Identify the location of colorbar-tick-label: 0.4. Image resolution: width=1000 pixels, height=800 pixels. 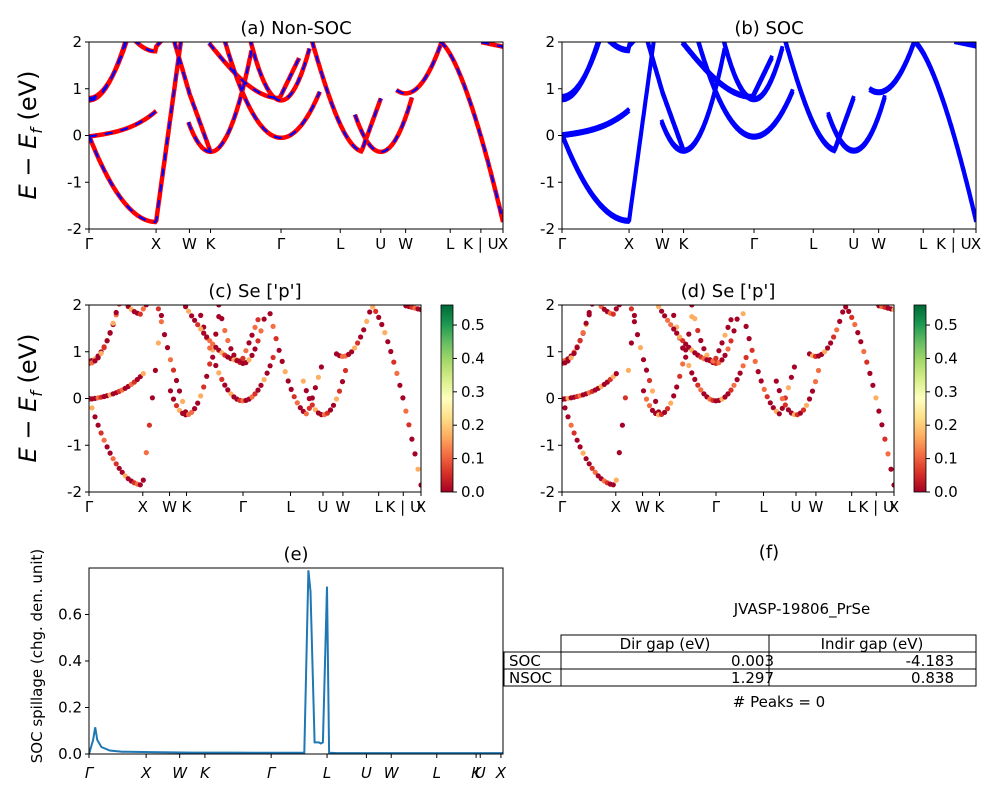
(473, 358).